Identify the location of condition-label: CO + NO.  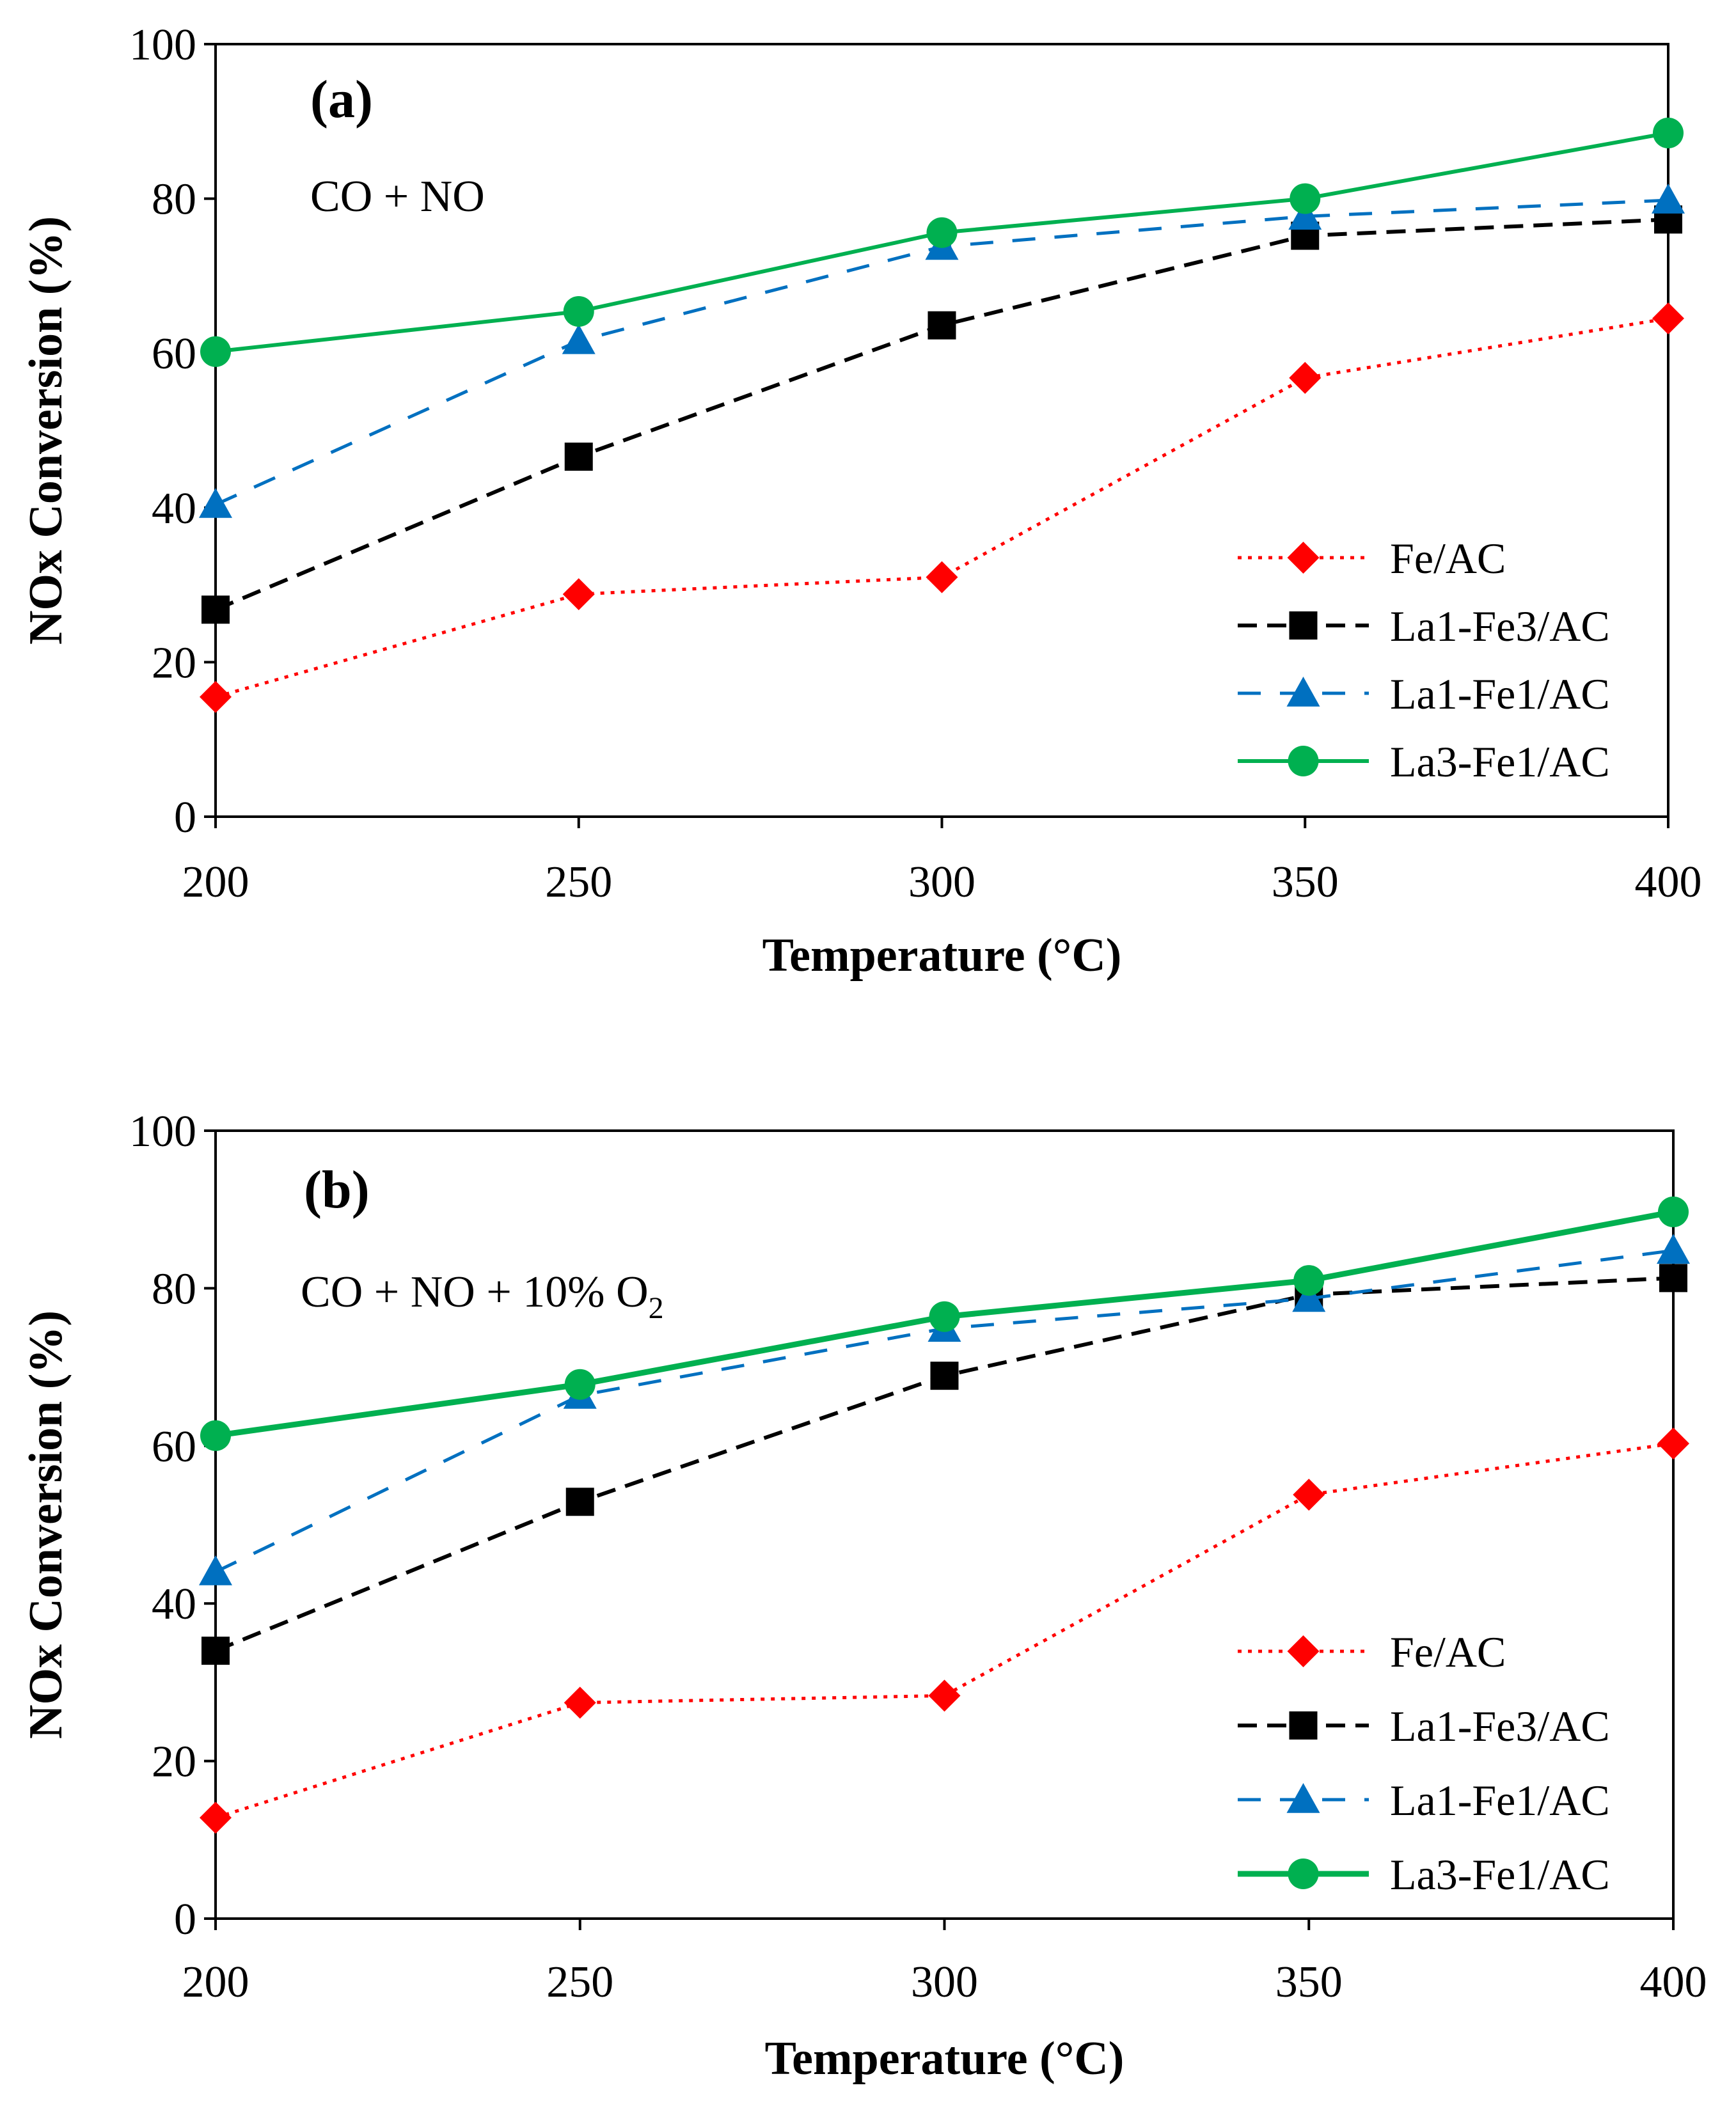
(397, 197).